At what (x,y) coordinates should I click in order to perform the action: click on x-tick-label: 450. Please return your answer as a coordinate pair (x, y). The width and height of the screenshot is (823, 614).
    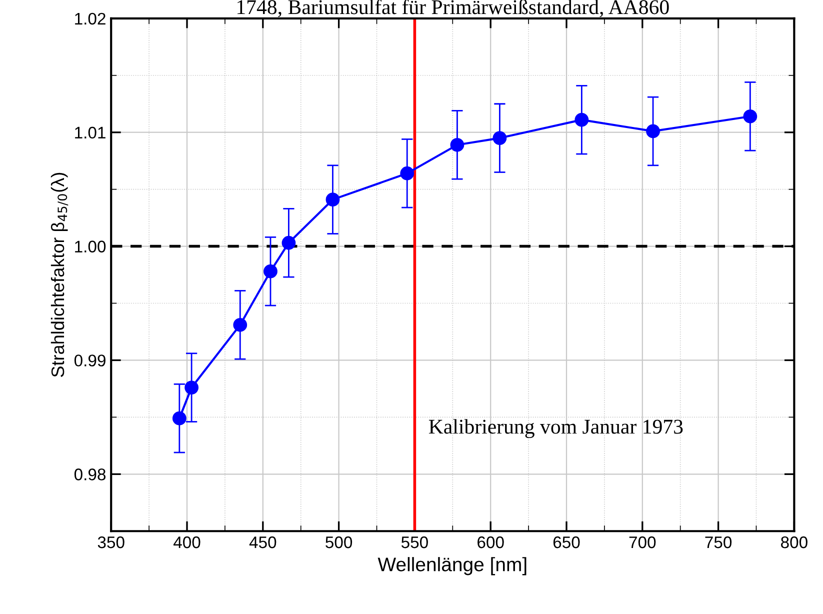
    Looking at the image, I should click on (262, 542).